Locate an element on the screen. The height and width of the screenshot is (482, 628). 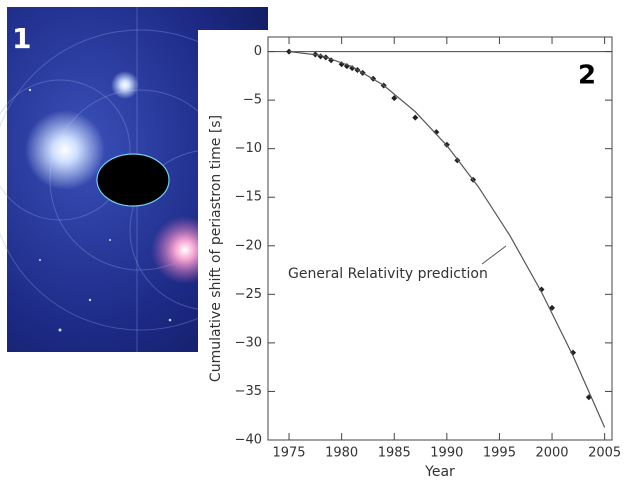
y-tick-label: −35 is located at coordinates (248, 391).